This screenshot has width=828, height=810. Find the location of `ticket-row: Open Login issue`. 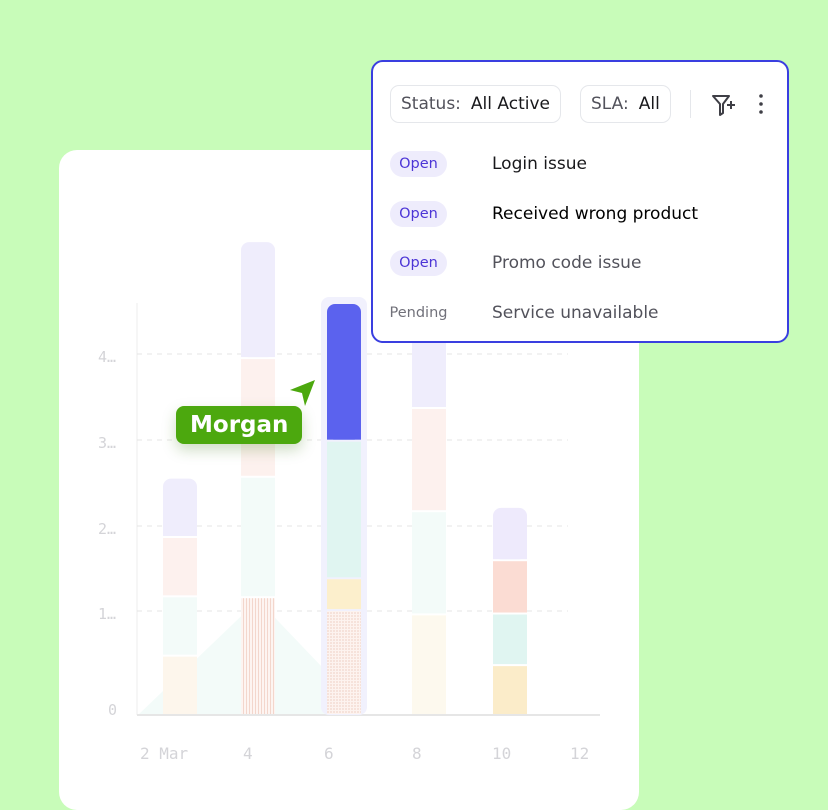

ticket-row: Open Login issue is located at coordinates (488, 164).